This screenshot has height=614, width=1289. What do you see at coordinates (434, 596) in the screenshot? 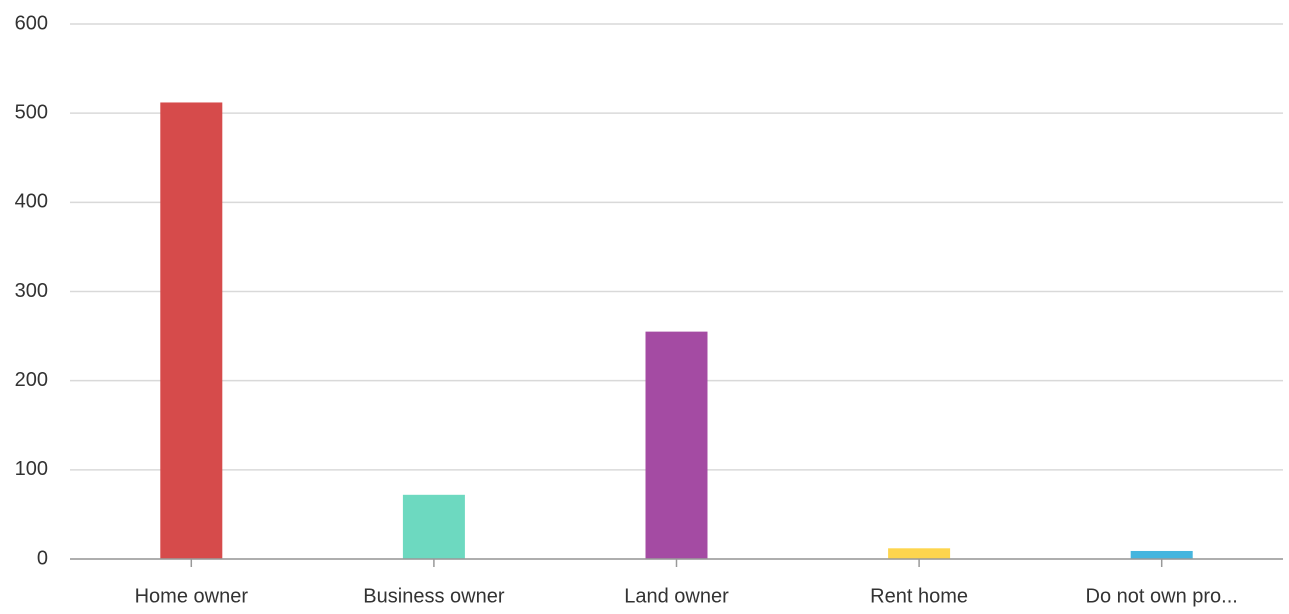
I see `x-tick-label: Business owner` at bounding box center [434, 596].